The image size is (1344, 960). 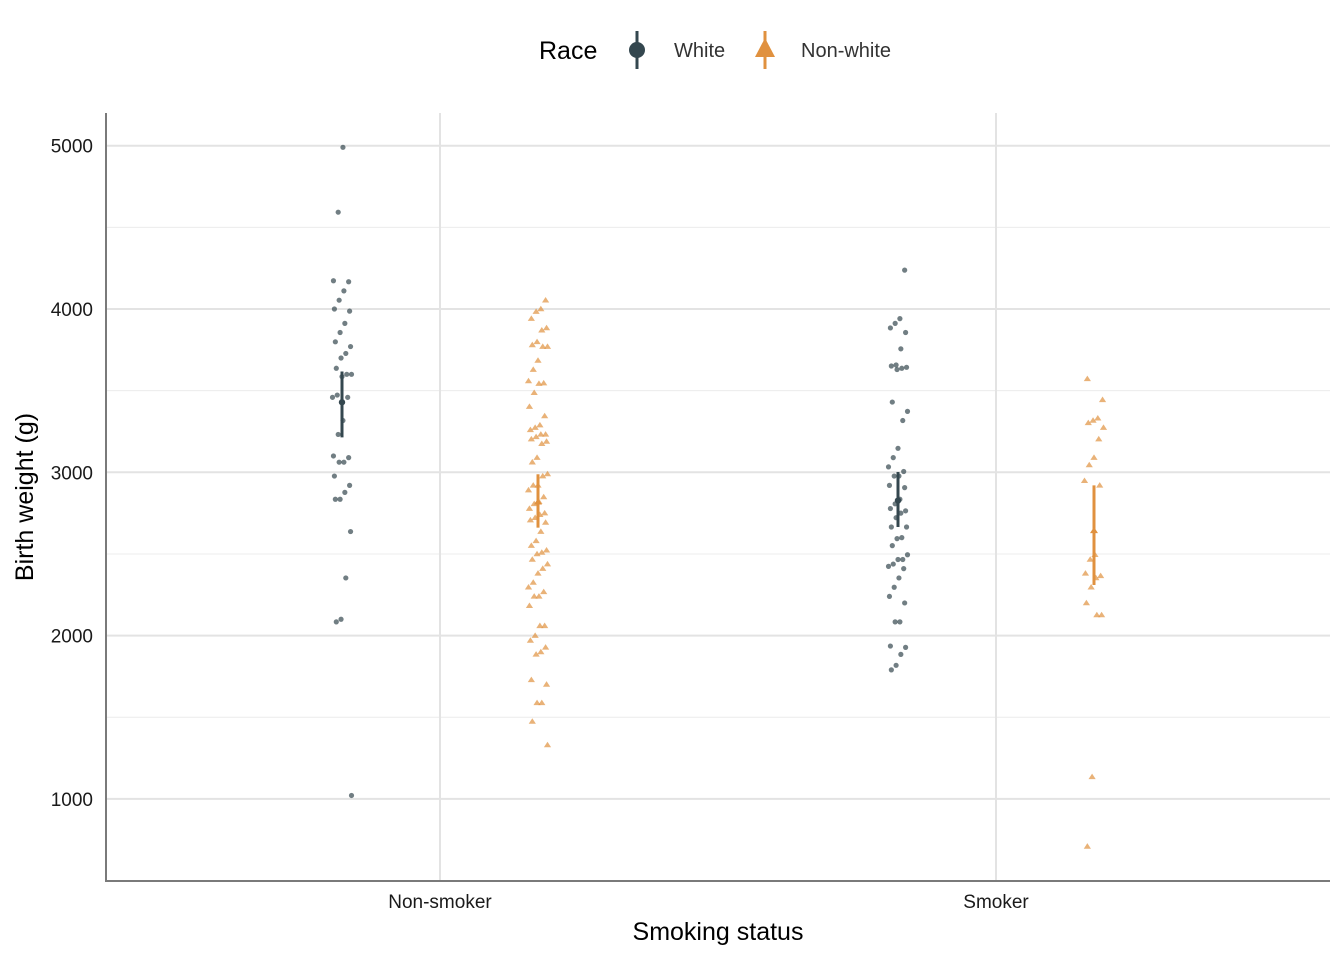 I want to click on y-tick-label: 1000, so click(x=72, y=800).